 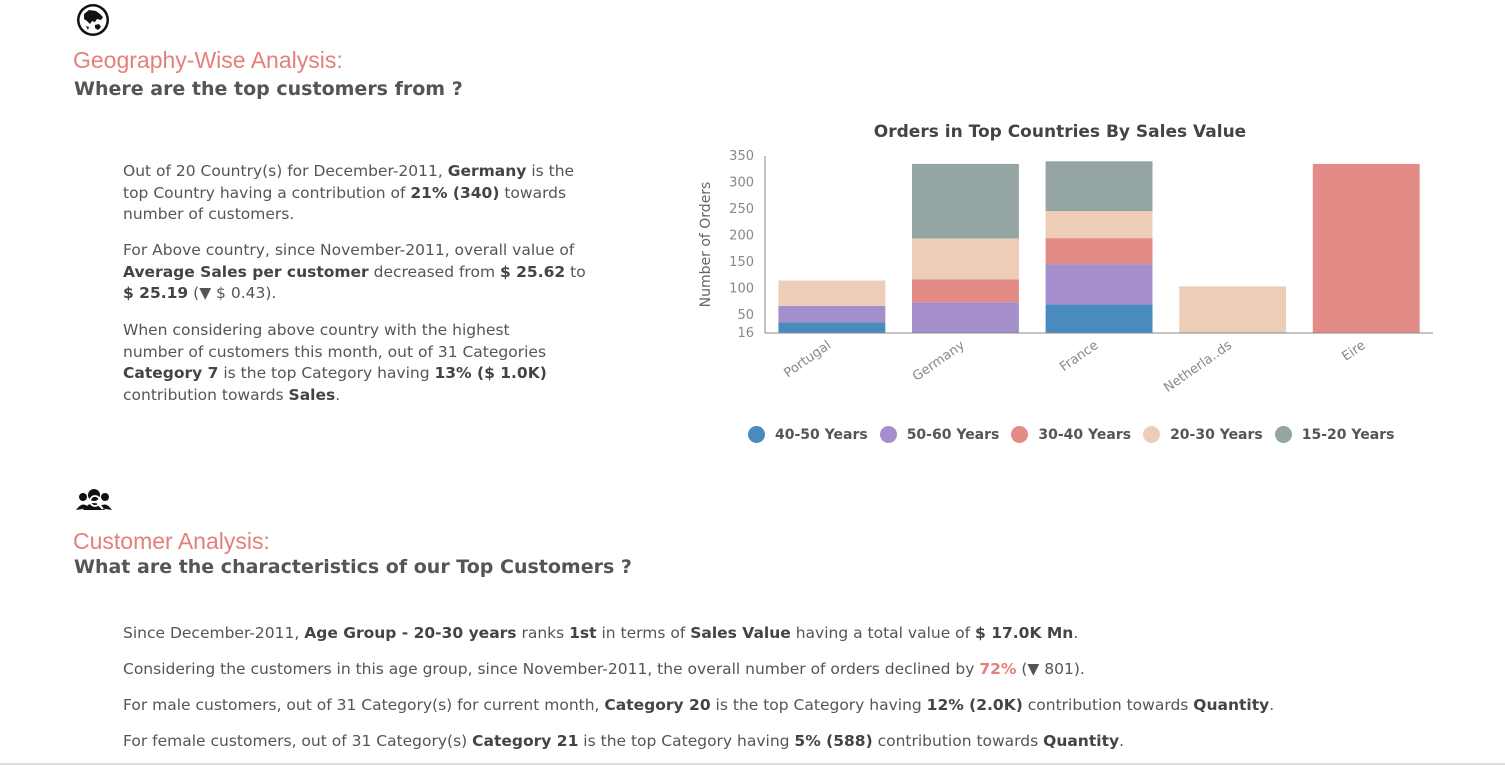 I want to click on bar-segment-germany-20-30-years, so click(x=965, y=259).